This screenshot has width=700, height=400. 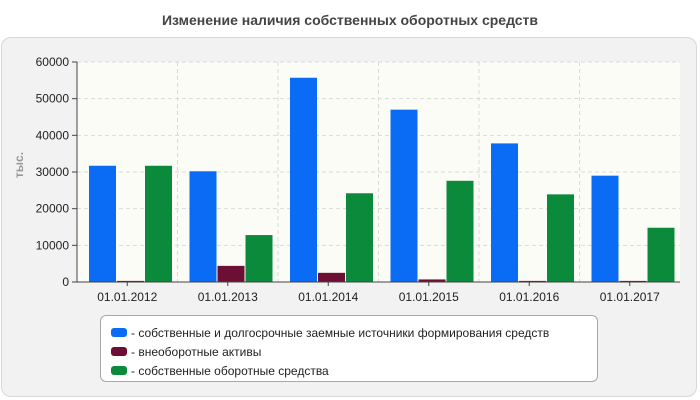 I want to click on y-tick-label: 20000, so click(x=53, y=209).